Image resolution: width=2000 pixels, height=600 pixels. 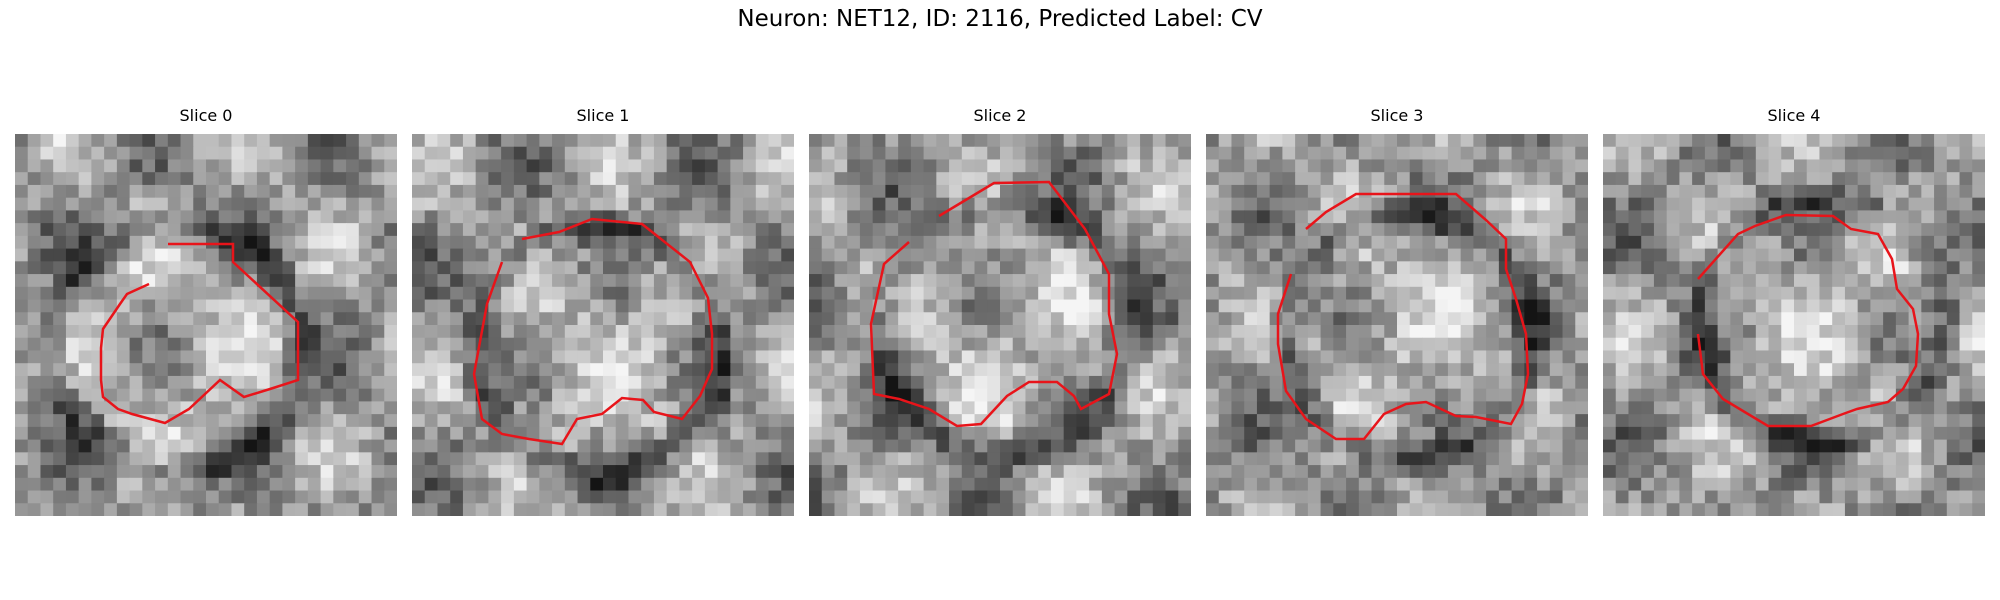 What do you see at coordinates (206, 115) in the screenshot?
I see `slice-title-0: Slice 0` at bounding box center [206, 115].